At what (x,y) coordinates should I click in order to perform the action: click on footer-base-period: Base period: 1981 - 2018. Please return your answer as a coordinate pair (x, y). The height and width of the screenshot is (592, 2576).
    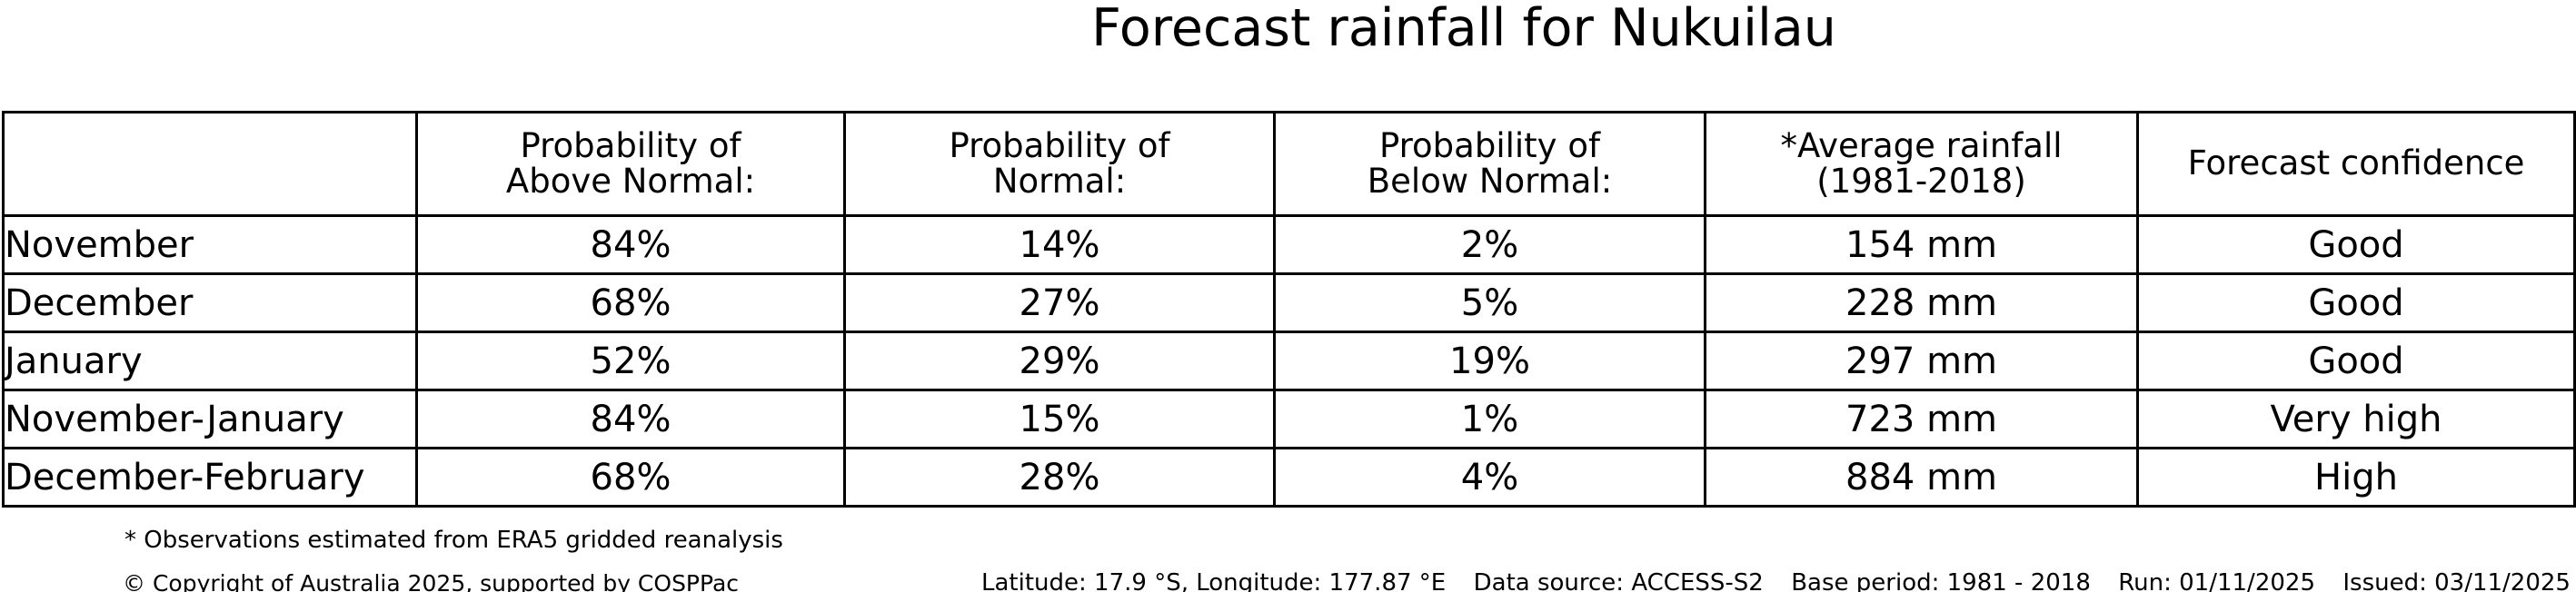
    Looking at the image, I should click on (1941, 580).